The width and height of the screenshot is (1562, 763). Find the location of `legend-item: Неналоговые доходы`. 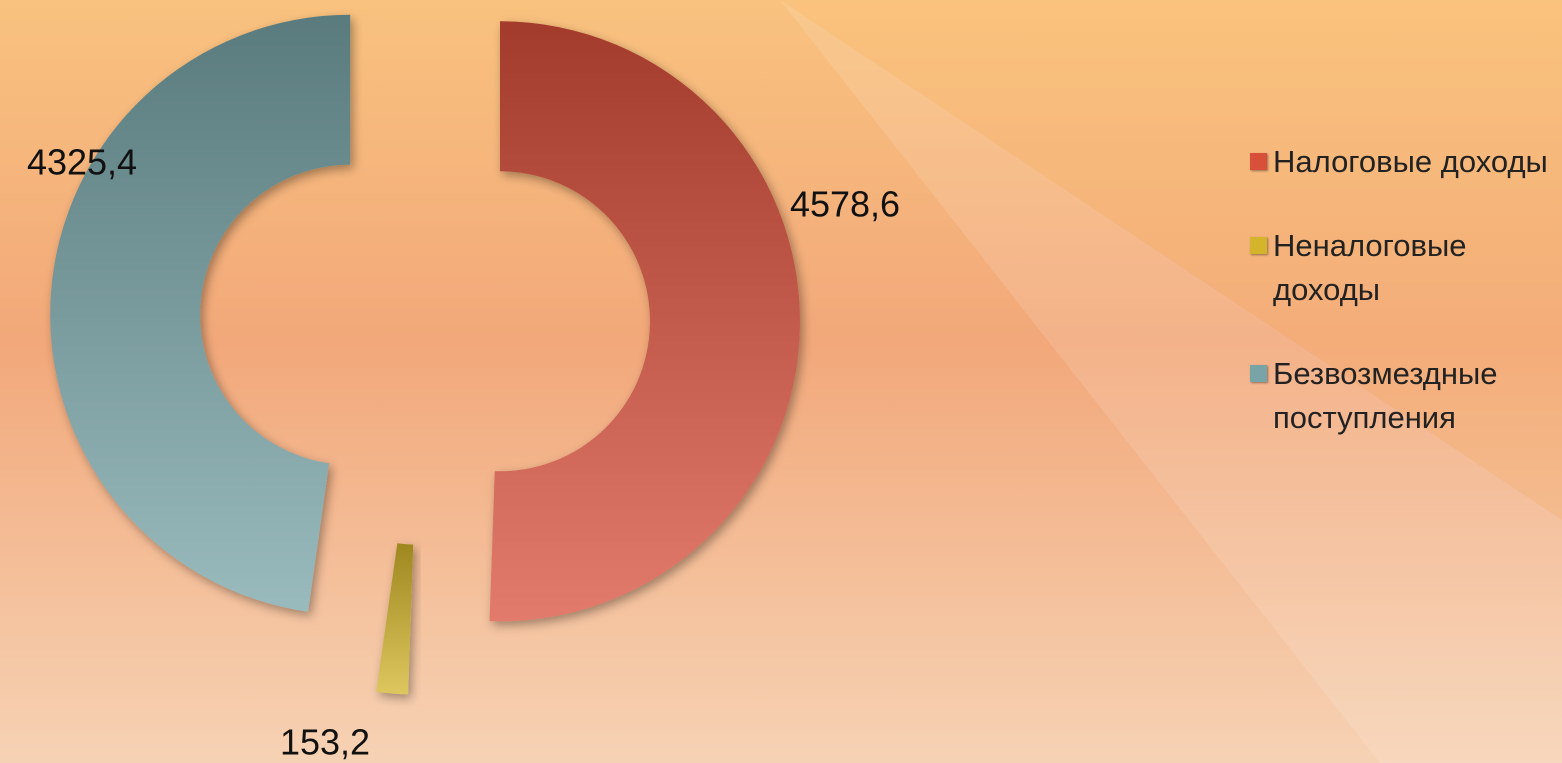

legend-item: Неналоговые доходы is located at coordinates (1406, 268).